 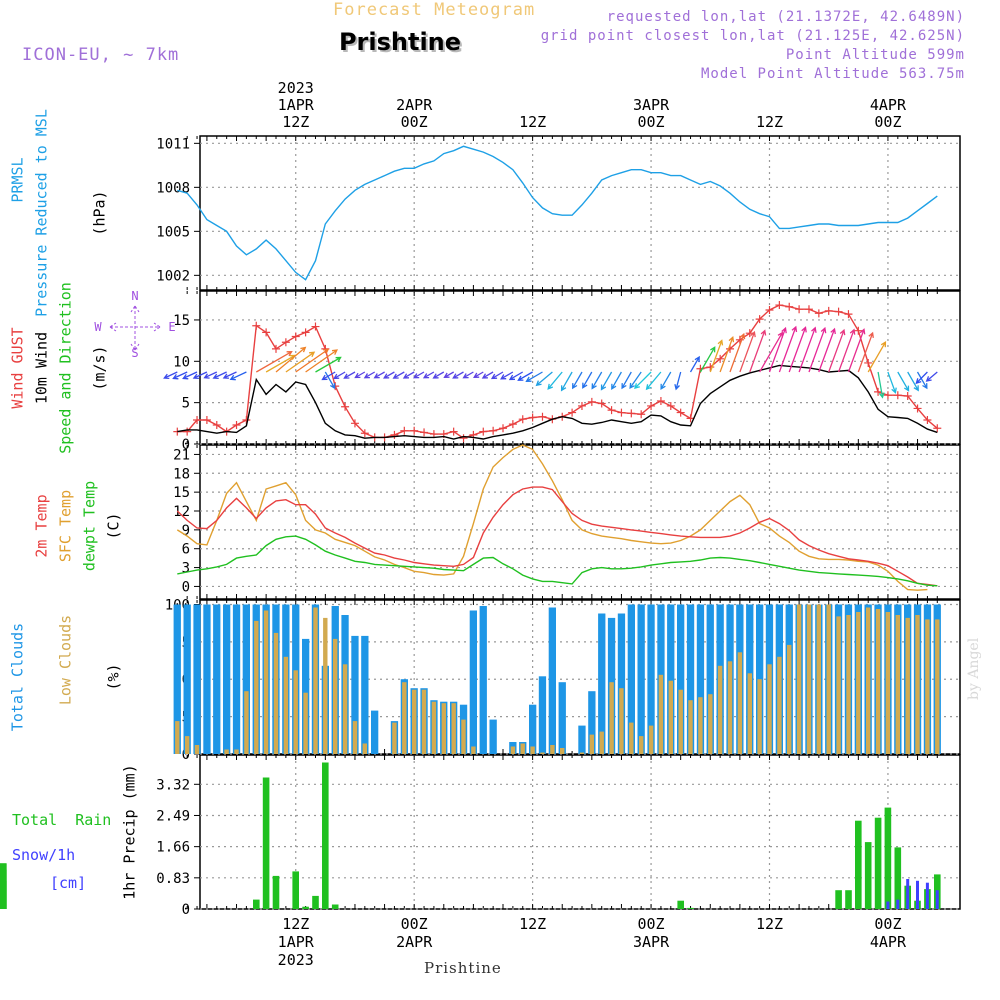 I want to click on gust-label: Wind GUST, so click(x=18, y=367).